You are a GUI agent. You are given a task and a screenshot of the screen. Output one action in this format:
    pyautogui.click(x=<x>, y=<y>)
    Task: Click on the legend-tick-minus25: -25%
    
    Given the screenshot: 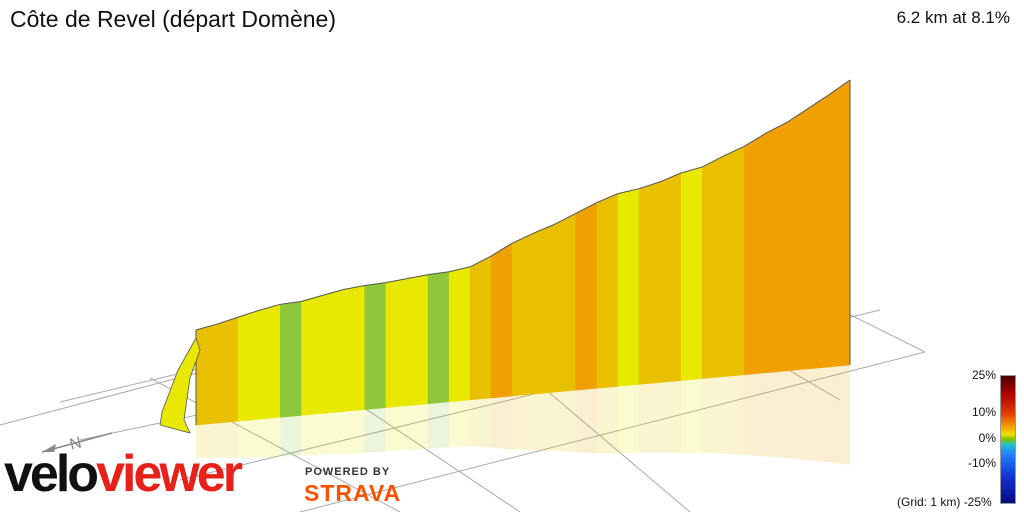 What is the action you would take?
    pyautogui.click(x=977, y=502)
    